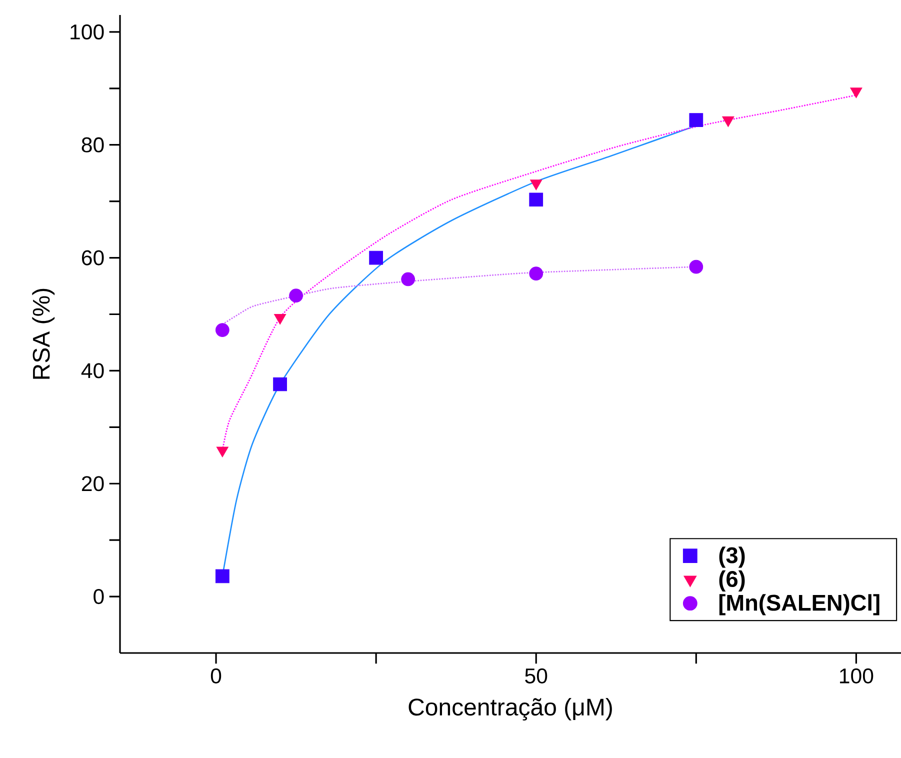 The image size is (901, 758). Describe the element at coordinates (87, 32) in the screenshot. I see `y-tick-label: 100` at that location.